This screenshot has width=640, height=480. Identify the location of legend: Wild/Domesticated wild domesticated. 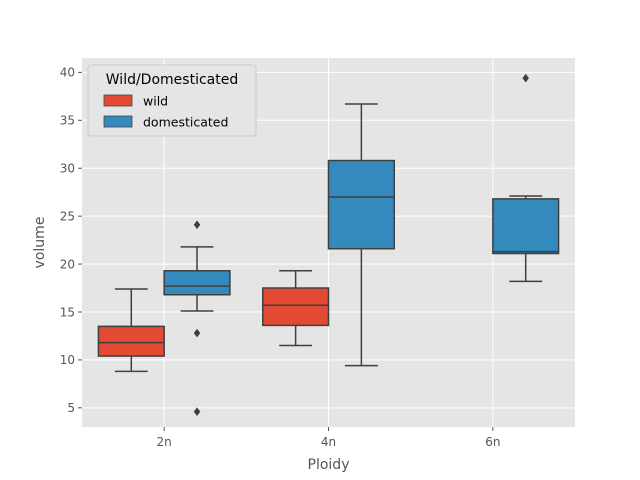
(172, 100).